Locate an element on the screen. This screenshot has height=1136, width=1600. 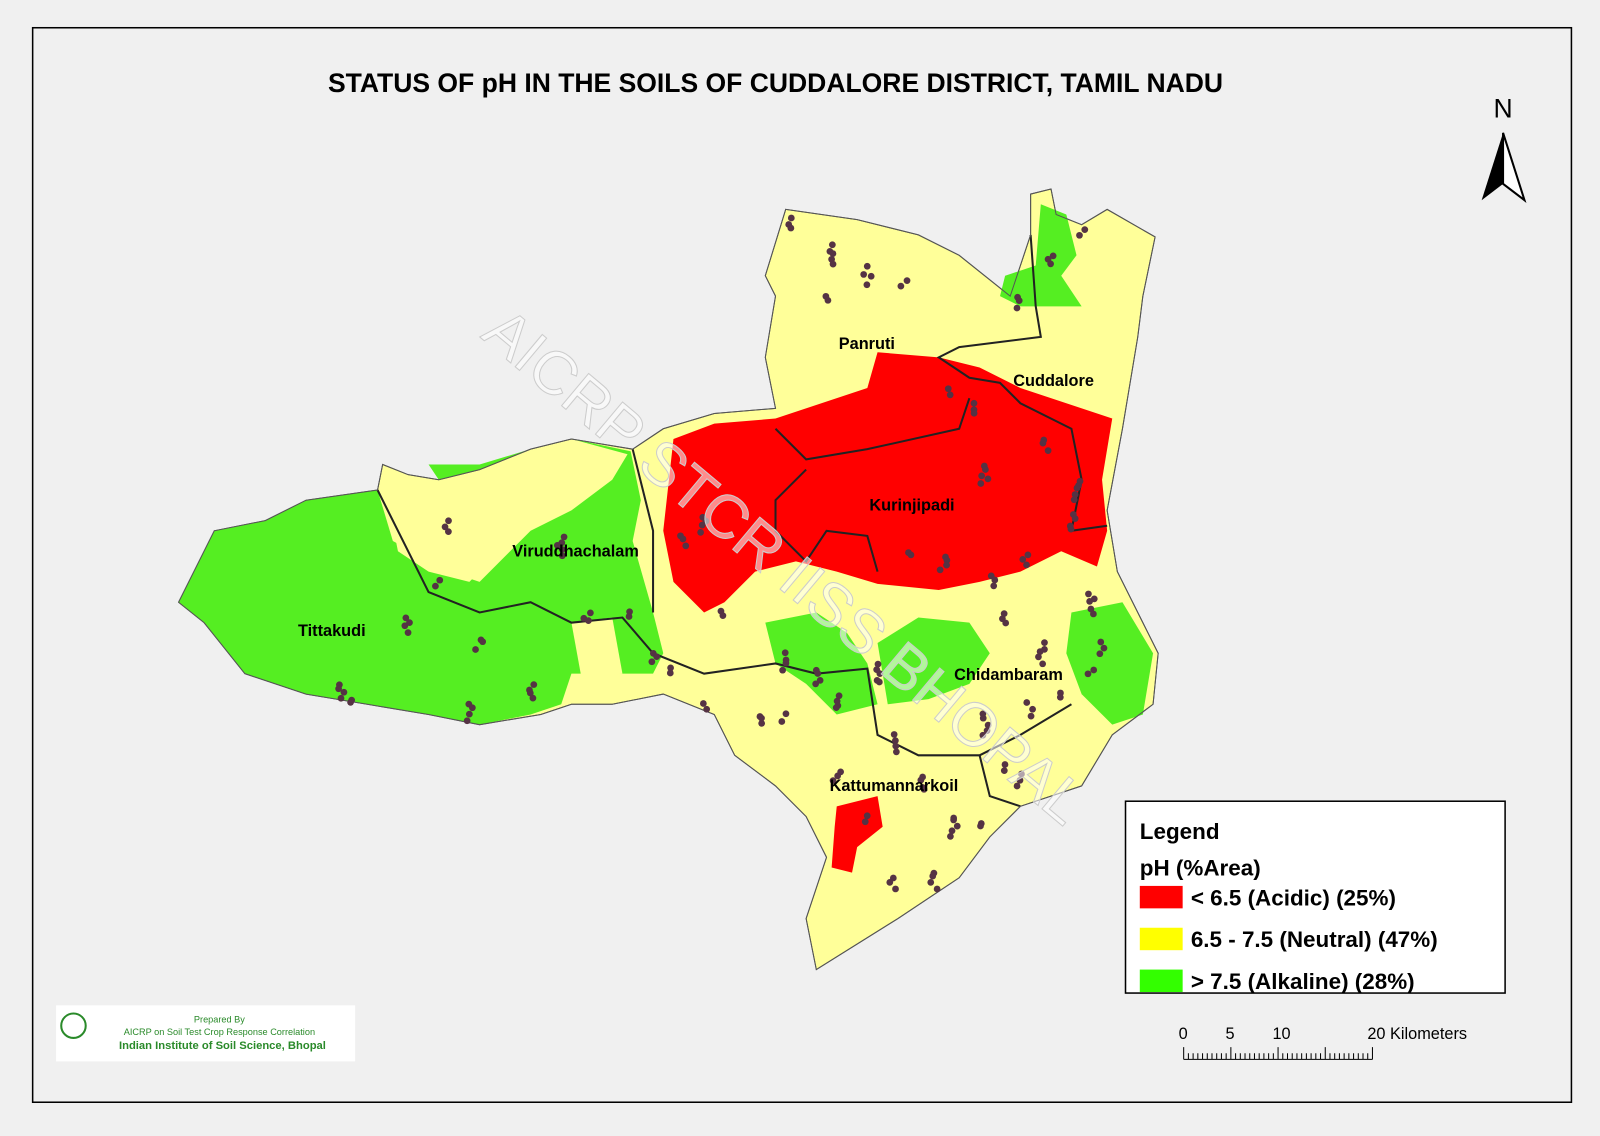
scale-label: 5 is located at coordinates (1230, 1034).